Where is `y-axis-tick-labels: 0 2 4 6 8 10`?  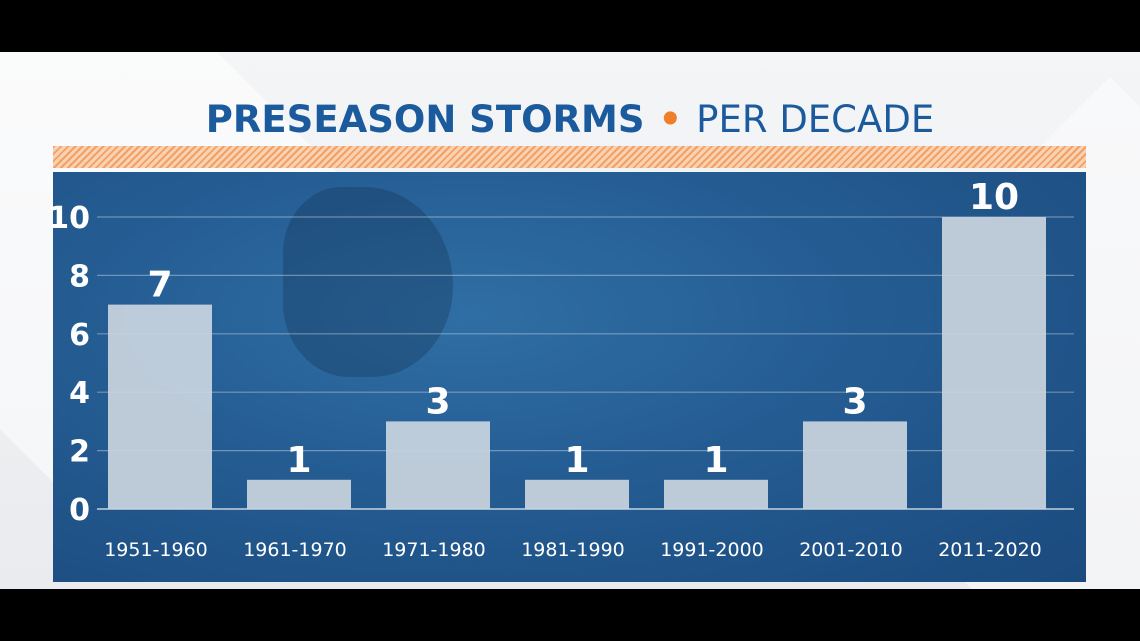
y-axis-tick-labels: 0 2 4 6 8 10 is located at coordinates (69, 364).